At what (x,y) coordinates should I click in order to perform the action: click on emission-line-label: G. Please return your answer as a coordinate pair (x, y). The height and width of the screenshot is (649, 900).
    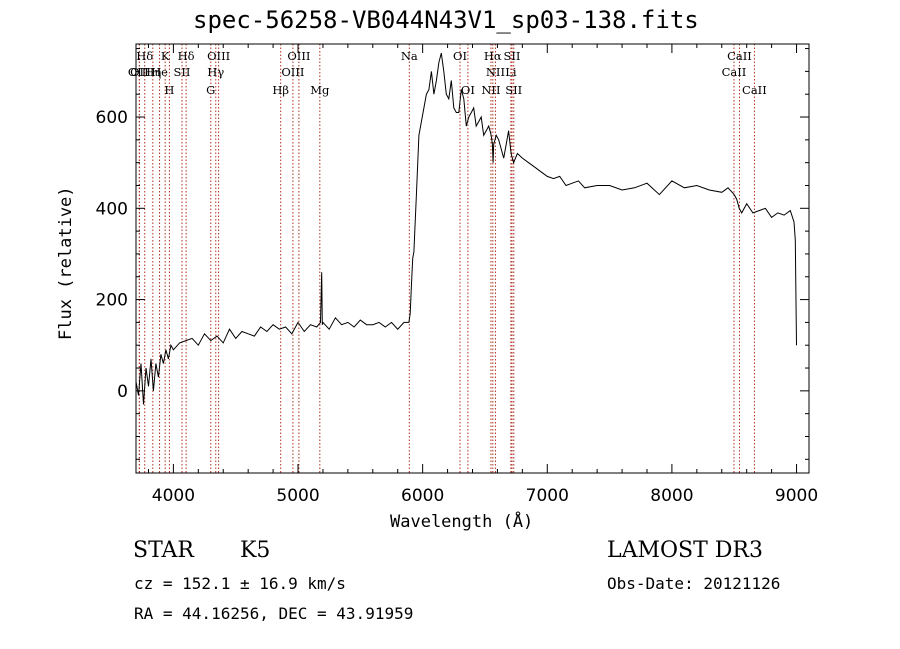
    Looking at the image, I should click on (210, 90).